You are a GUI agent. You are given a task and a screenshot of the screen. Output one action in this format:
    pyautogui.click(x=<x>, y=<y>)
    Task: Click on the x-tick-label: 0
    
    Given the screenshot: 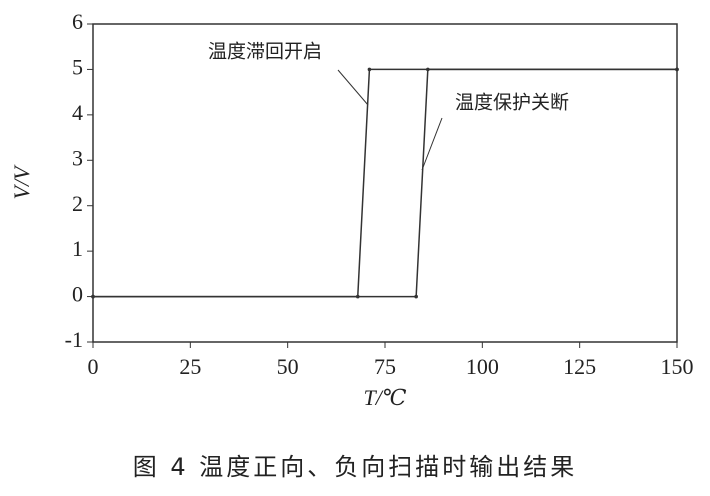 What is the action you would take?
    pyautogui.click(x=93, y=366)
    